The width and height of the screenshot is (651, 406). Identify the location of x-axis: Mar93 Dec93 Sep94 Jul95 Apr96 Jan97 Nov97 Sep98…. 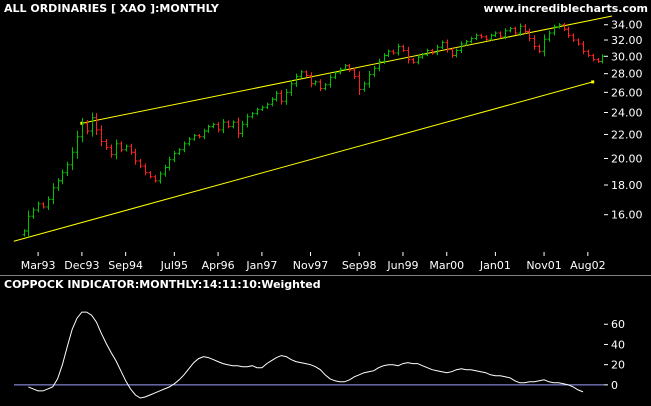
(313, 262).